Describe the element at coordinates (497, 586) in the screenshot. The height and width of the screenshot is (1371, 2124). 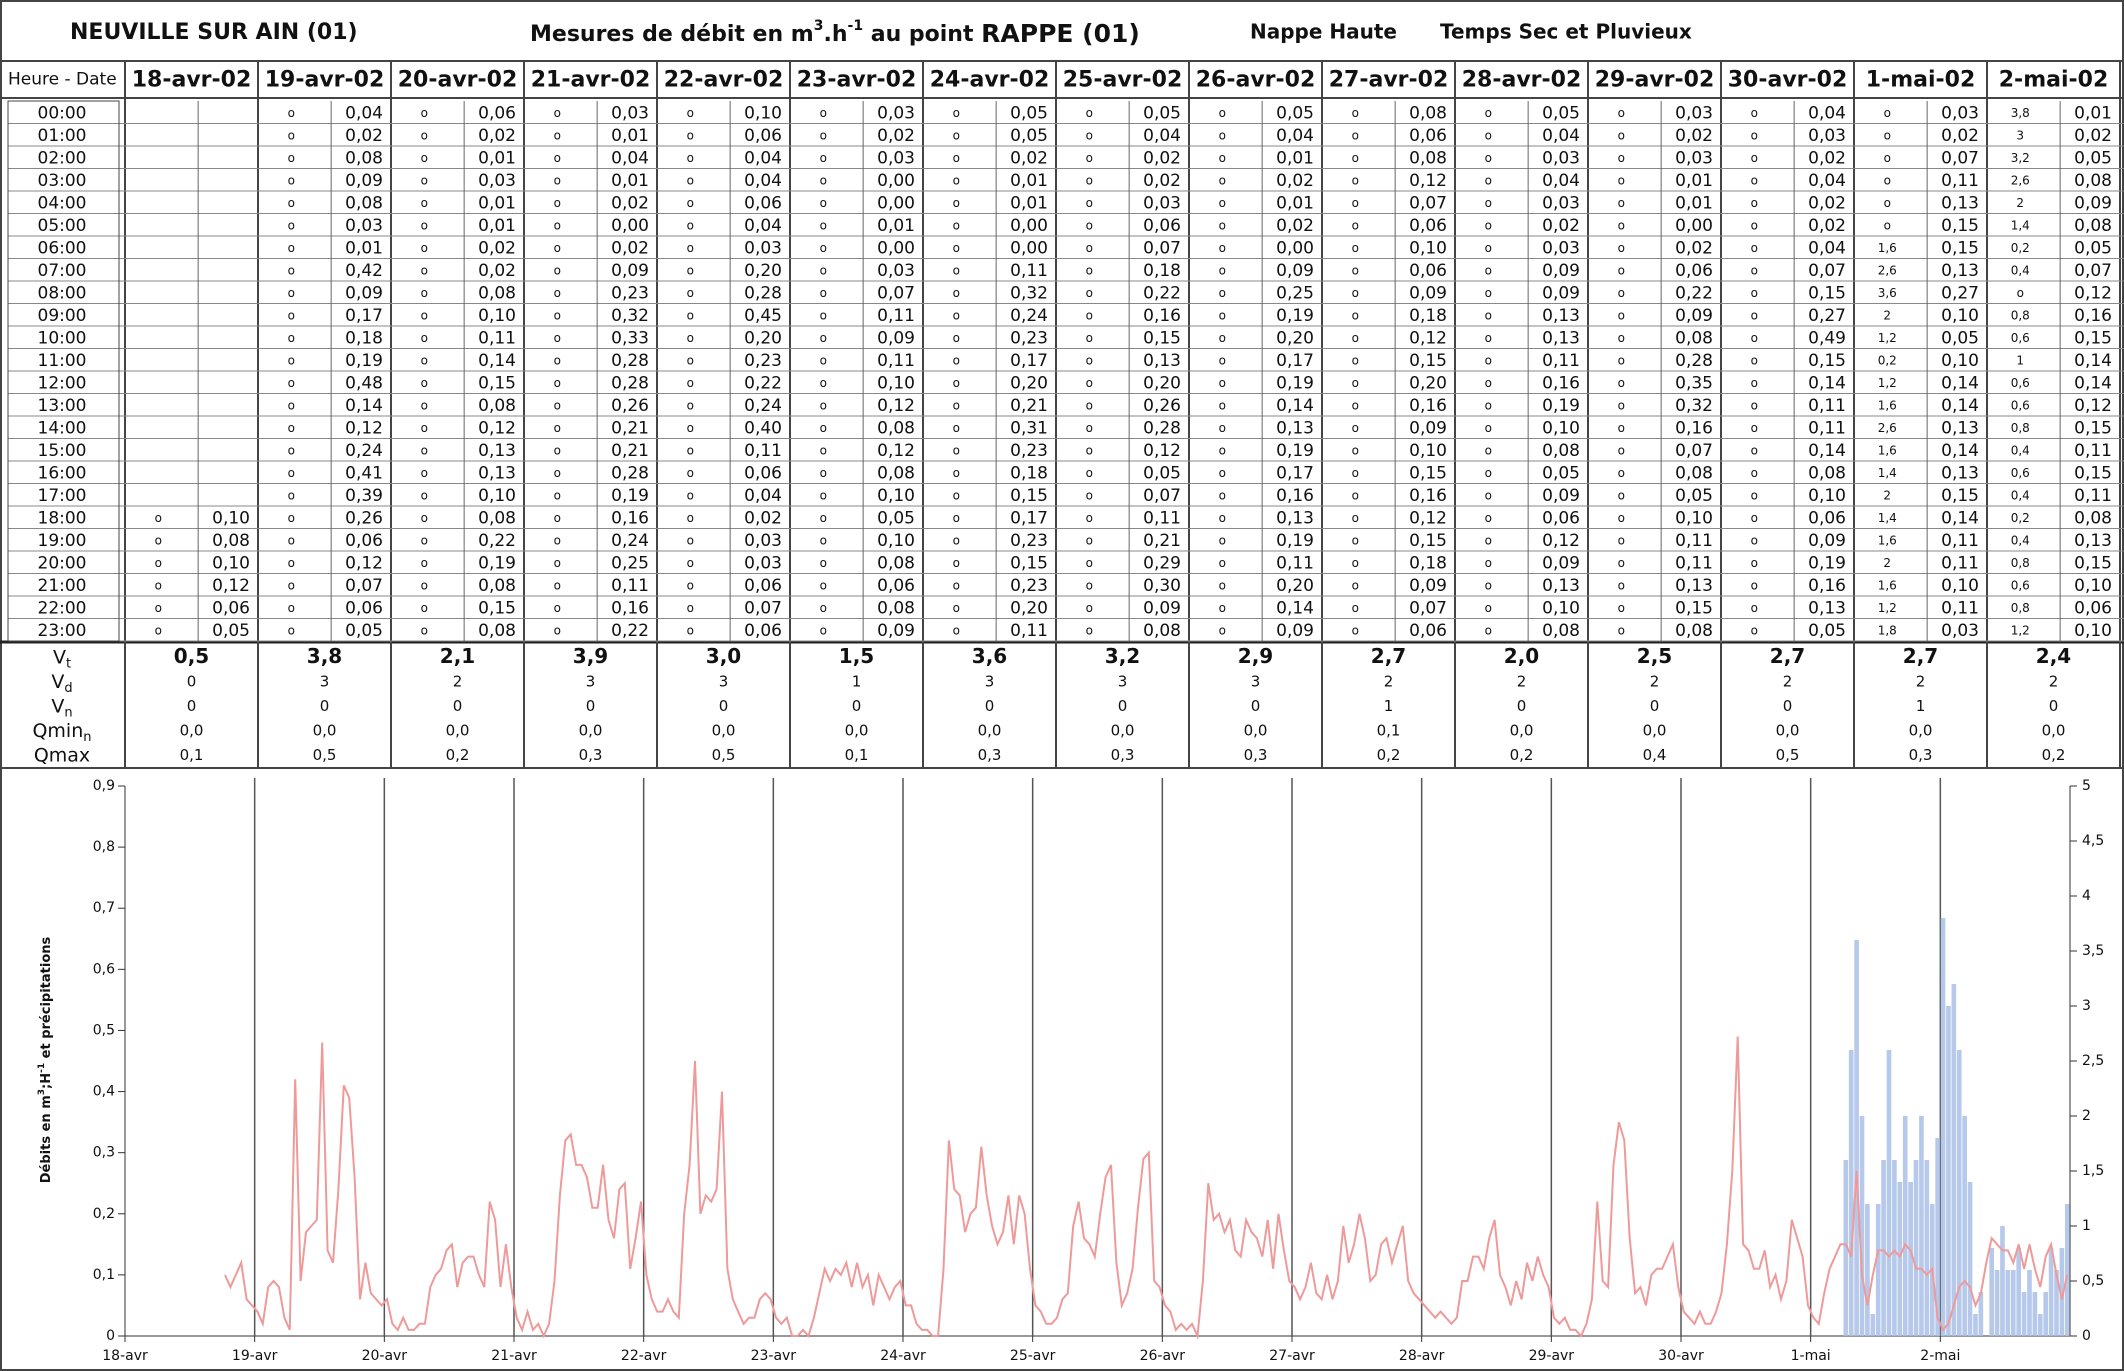
I see `flow: 0,08` at that location.